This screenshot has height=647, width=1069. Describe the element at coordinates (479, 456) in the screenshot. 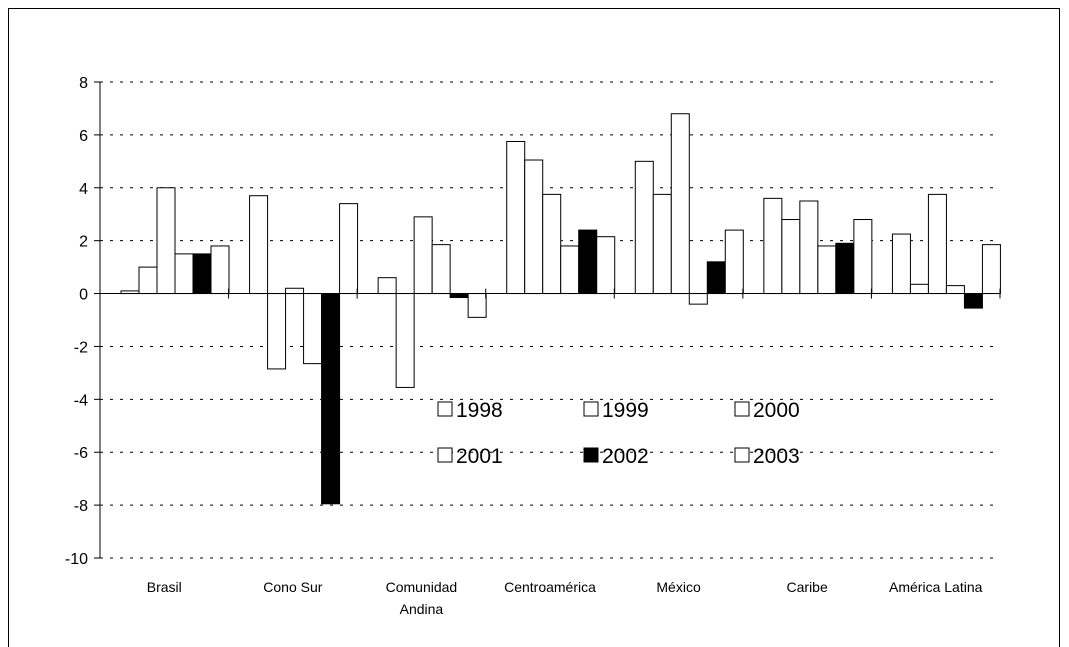

I see `legend-label: 2001` at that location.